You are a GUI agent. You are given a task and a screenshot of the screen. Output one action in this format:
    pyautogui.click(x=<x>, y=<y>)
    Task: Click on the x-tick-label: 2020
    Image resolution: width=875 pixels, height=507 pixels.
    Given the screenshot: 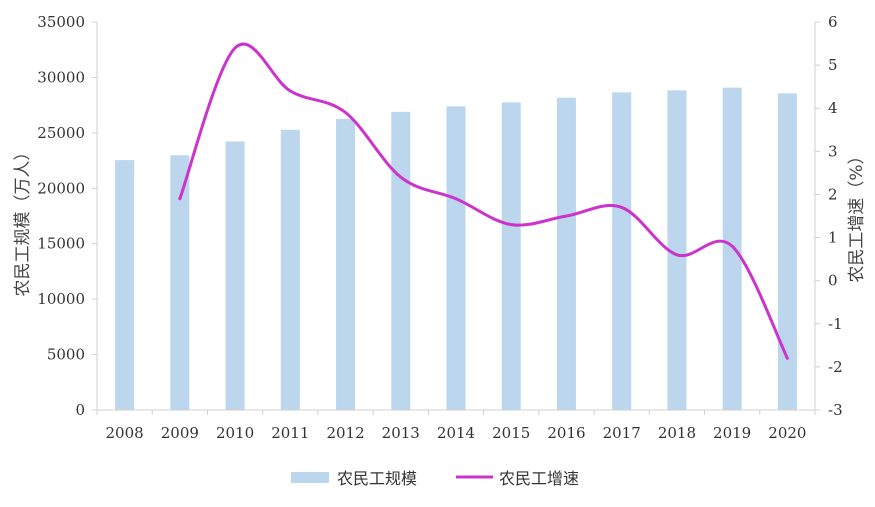 What is the action you would take?
    pyautogui.click(x=787, y=433)
    